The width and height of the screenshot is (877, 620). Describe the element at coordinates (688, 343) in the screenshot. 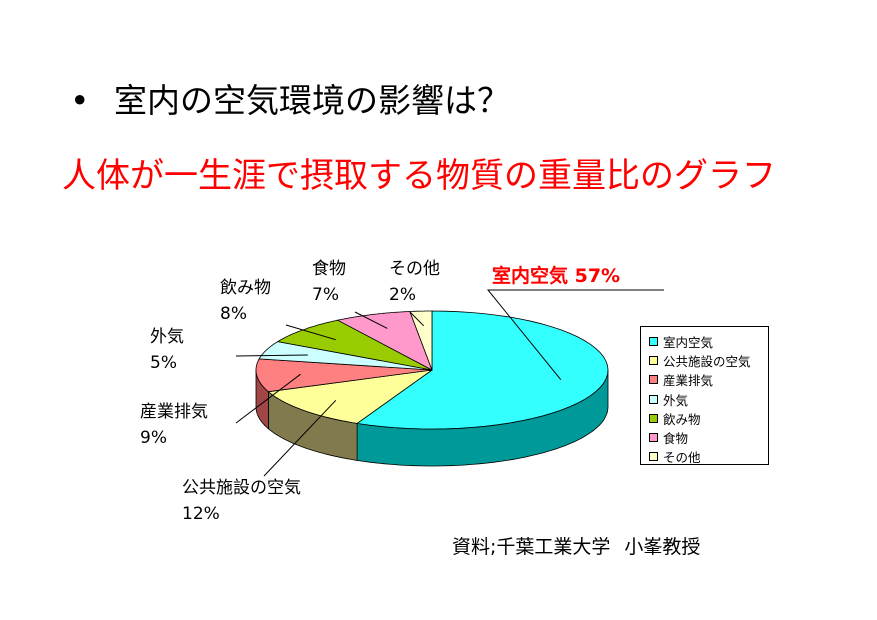

I see `legend-label-0: 室内空気` at that location.